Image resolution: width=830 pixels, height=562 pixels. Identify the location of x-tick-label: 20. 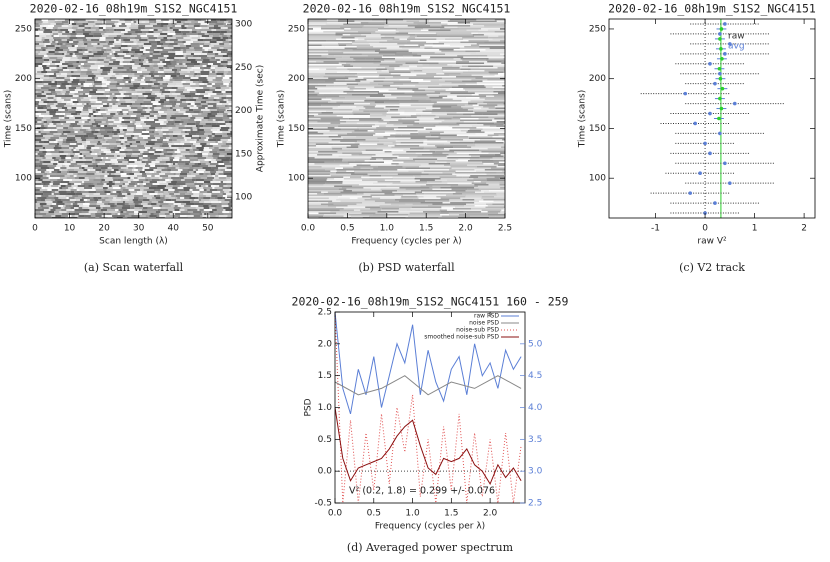
(104, 229).